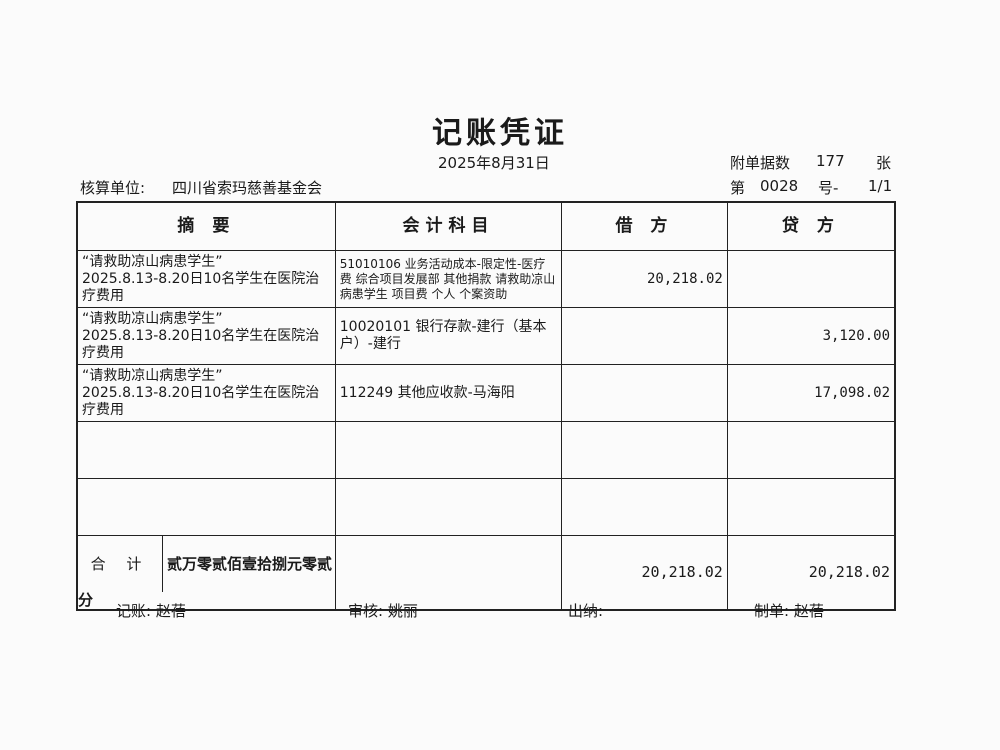 The image size is (1000, 750). I want to click on voucher-prefix: 第, so click(738, 188).